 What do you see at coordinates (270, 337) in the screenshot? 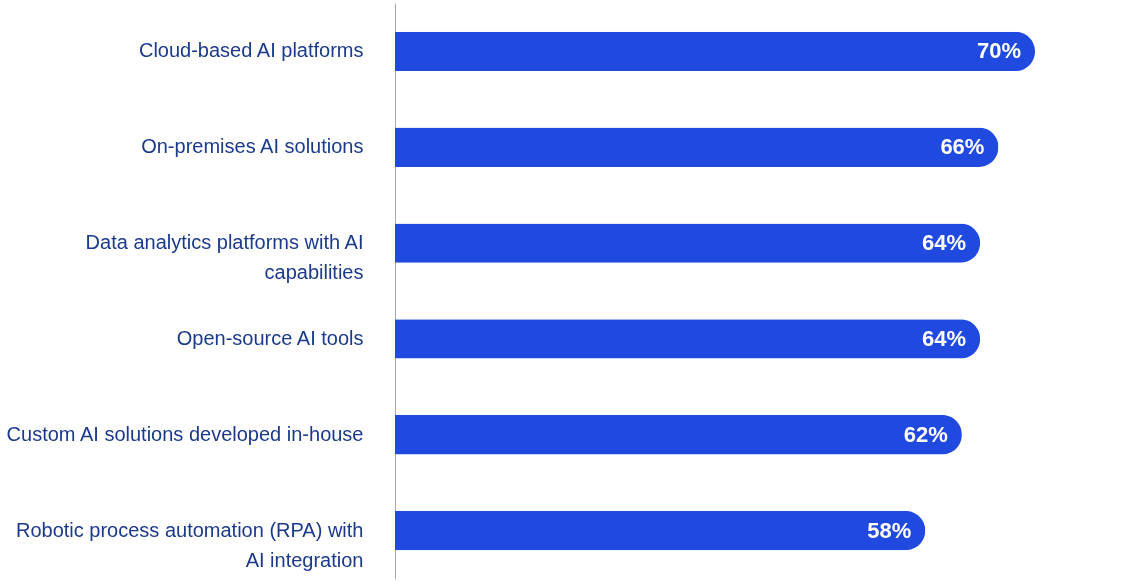
I see `y-tick-label: Open-source AI tools` at bounding box center [270, 337].